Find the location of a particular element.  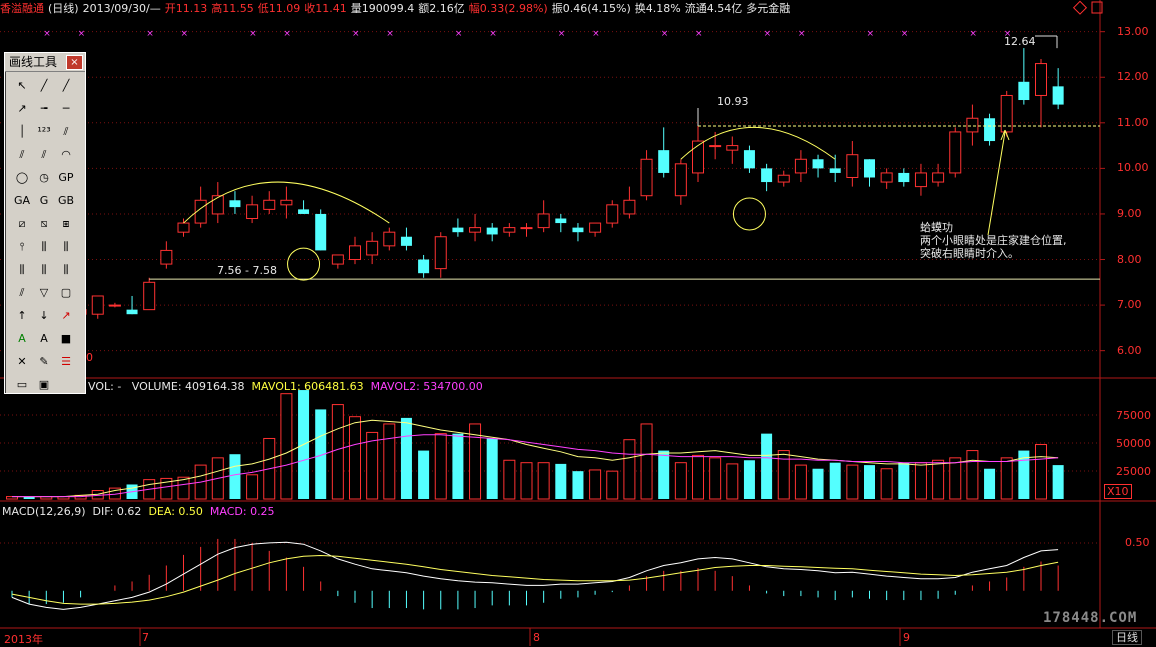

tool-w2-icon: ⧅ is located at coordinates (44, 223).